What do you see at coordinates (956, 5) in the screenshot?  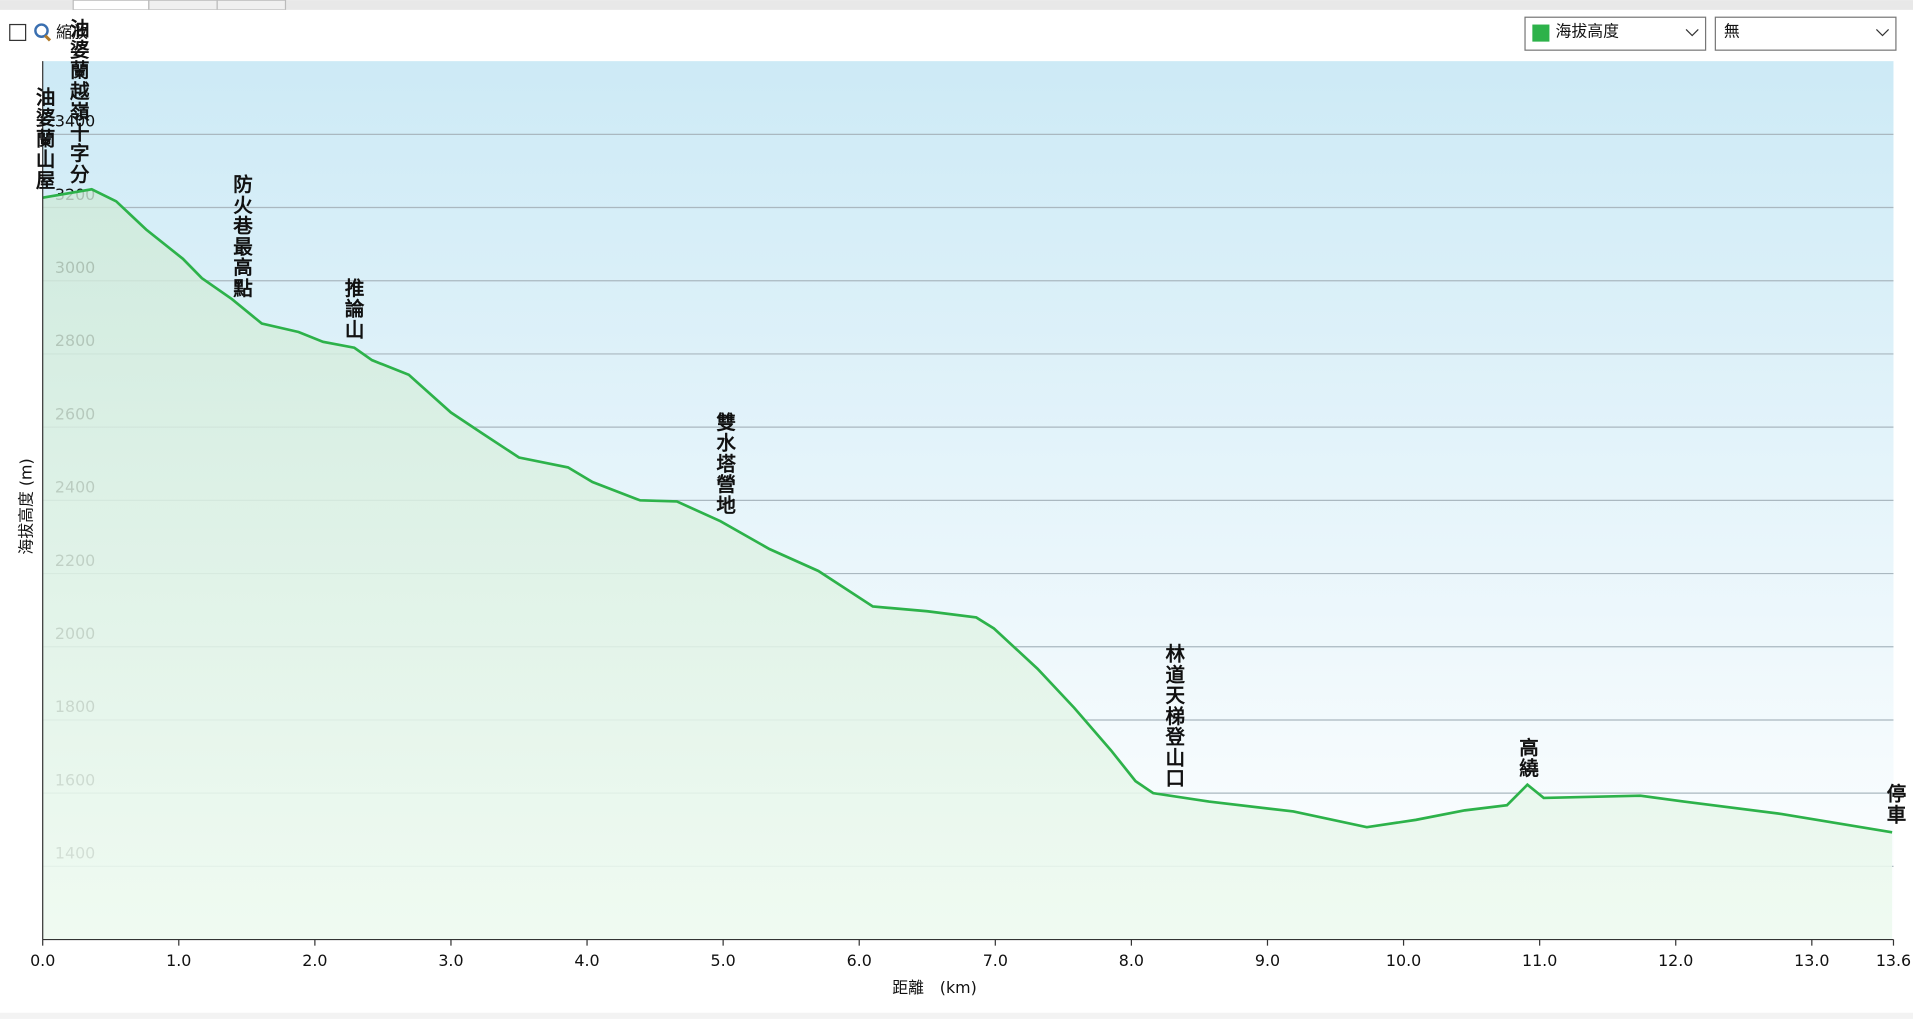 I see `tab-strip` at bounding box center [956, 5].